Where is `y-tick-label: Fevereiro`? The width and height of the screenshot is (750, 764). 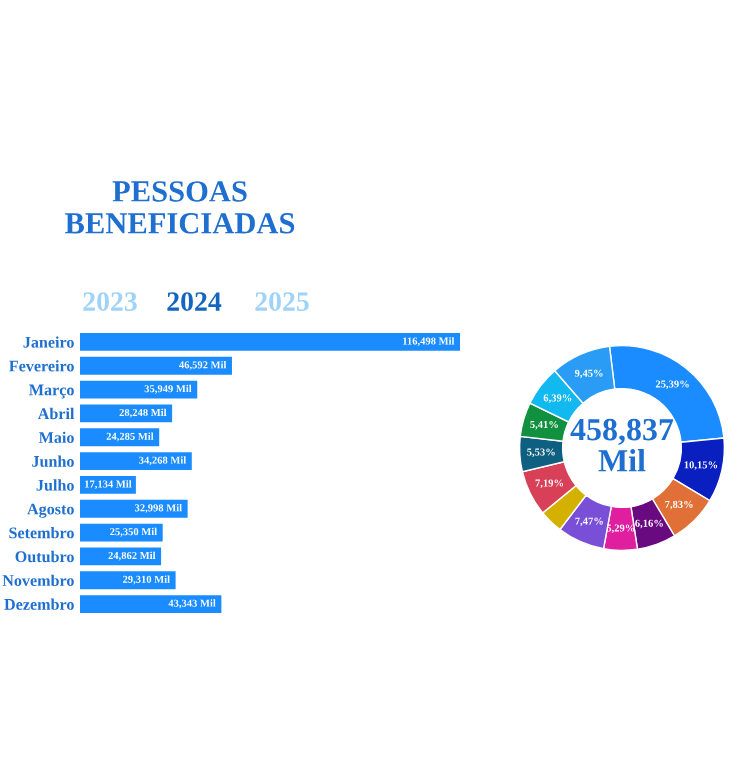
y-tick-label: Fevereiro is located at coordinates (41, 366).